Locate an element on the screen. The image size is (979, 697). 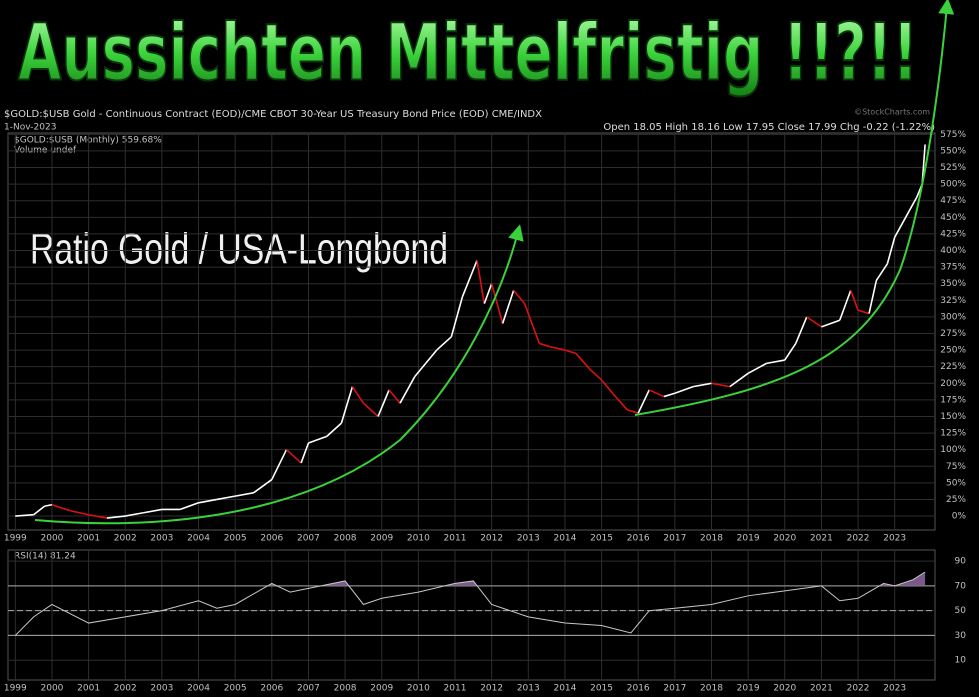
x-tick-label: 2014 is located at coordinates (564, 539).